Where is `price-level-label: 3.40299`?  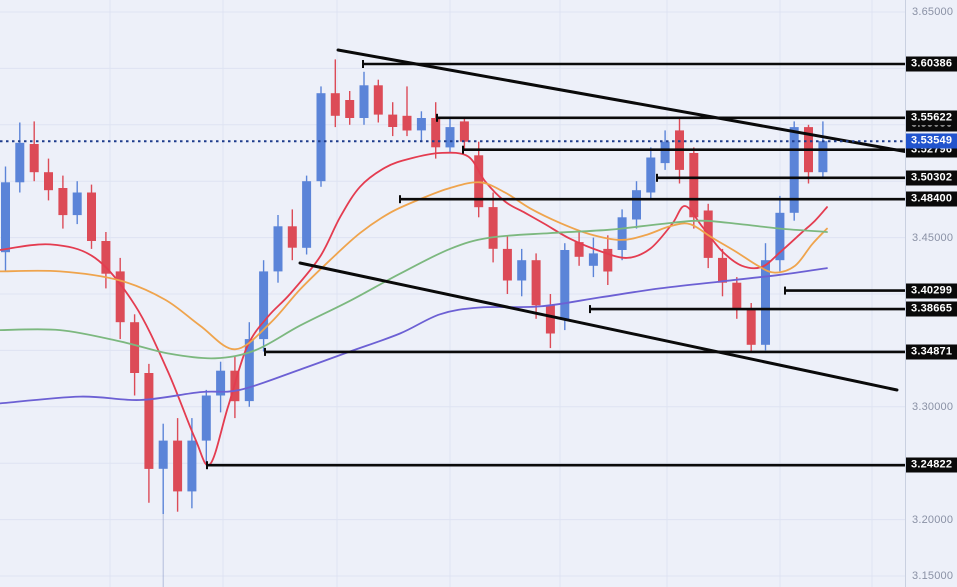
price-level-label: 3.40299 is located at coordinates (931, 291).